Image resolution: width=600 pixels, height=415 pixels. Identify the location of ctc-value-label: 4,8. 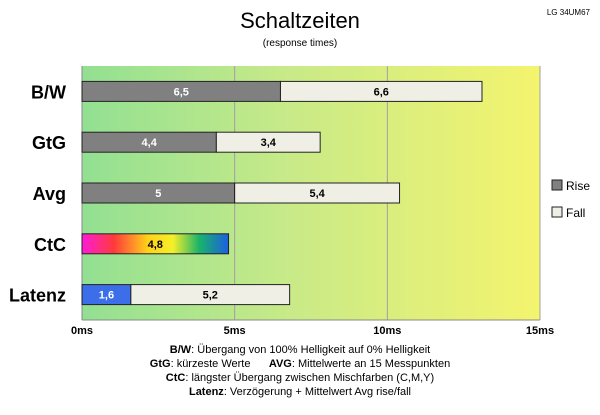
(155, 245).